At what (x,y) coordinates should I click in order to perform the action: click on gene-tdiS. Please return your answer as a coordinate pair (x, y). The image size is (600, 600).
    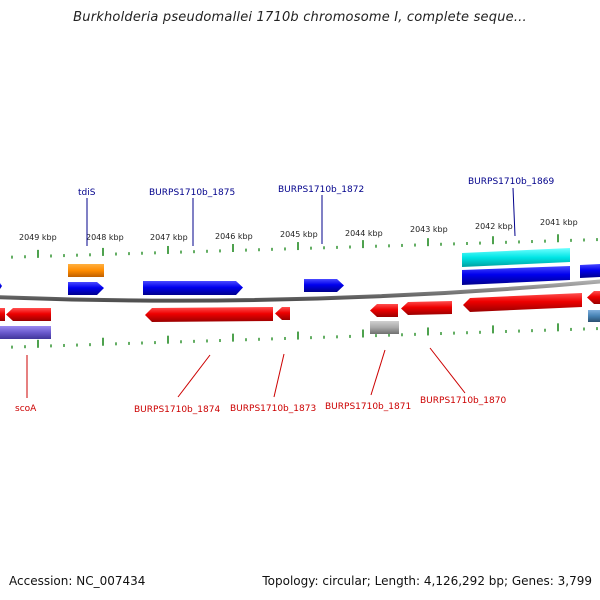
    Looking at the image, I should click on (86, 288).